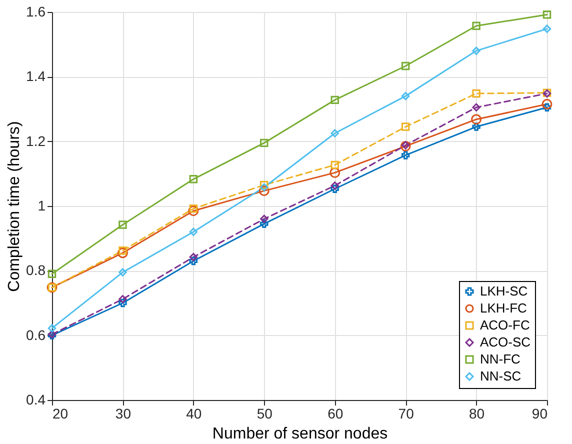  What do you see at coordinates (123, 414) in the screenshot?
I see `x-tick-label: 30` at bounding box center [123, 414].